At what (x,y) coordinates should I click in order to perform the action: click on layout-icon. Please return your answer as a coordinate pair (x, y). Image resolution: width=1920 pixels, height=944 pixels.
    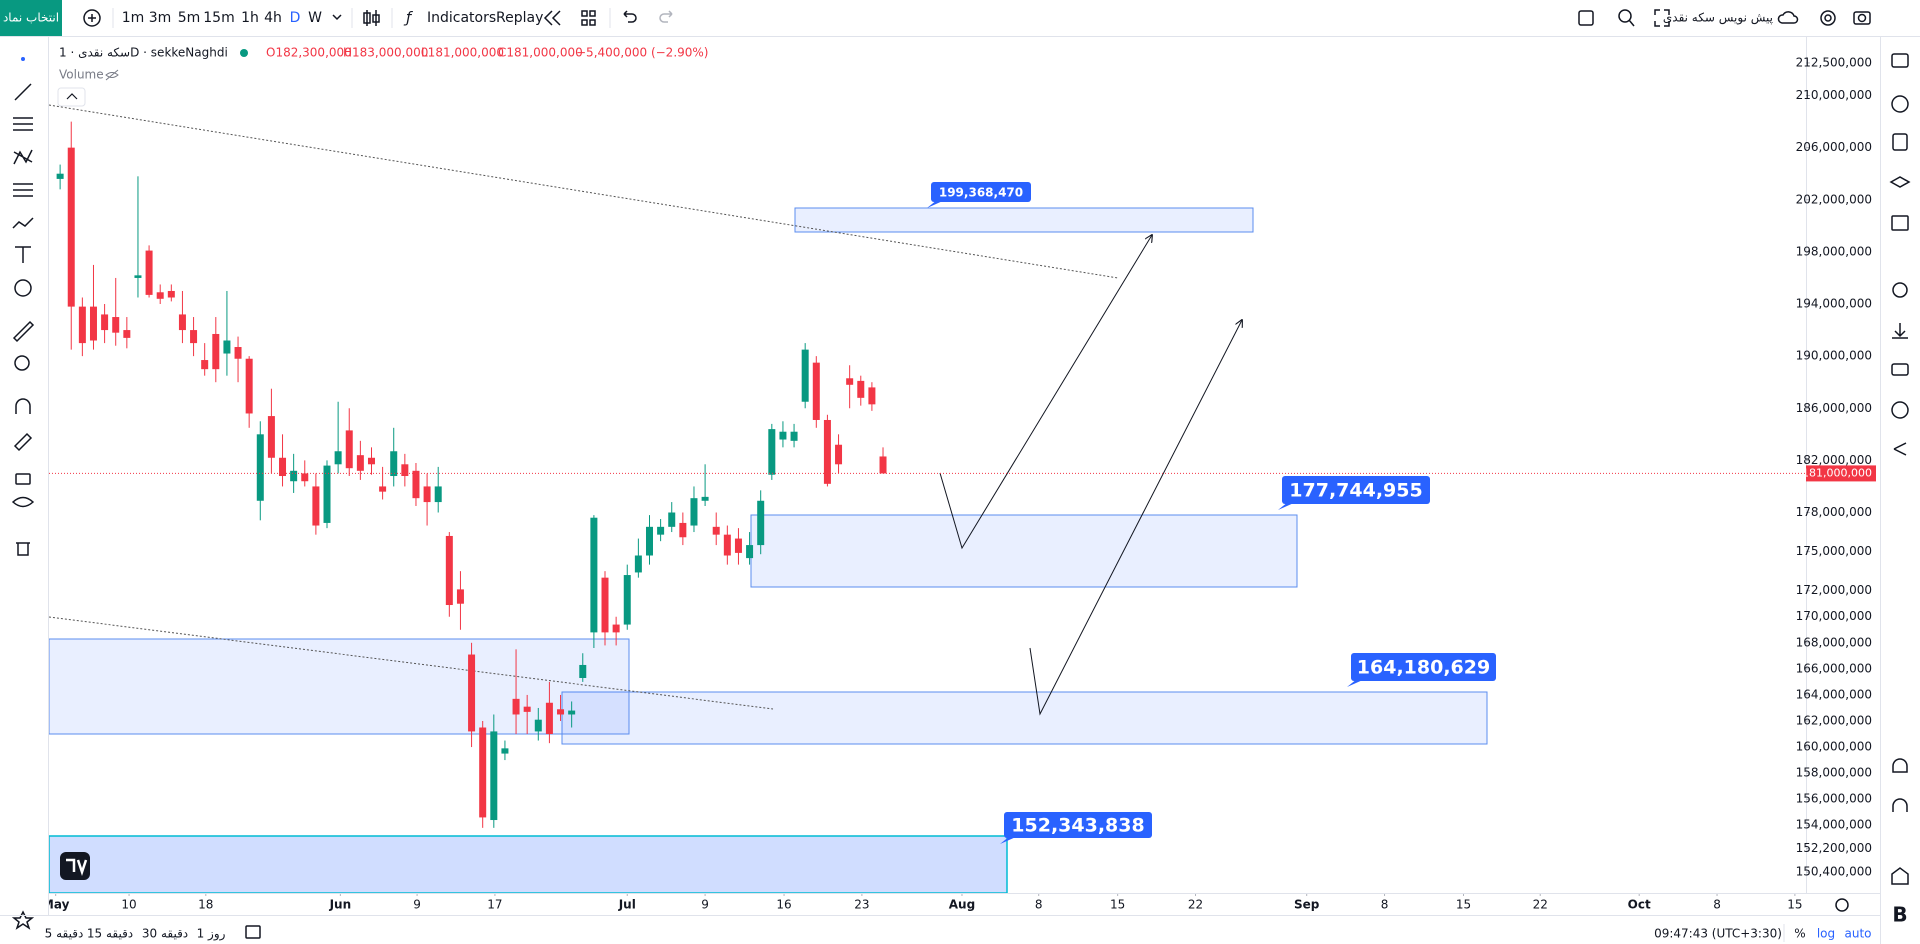
    Looking at the image, I should click on (588, 18).